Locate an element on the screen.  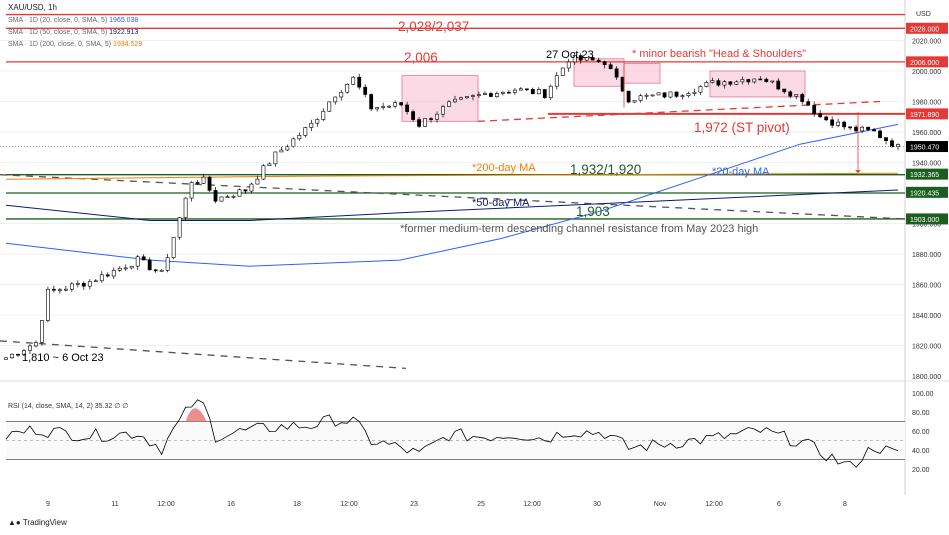
rsi-tick-label: 20.00 is located at coordinates (921, 470).